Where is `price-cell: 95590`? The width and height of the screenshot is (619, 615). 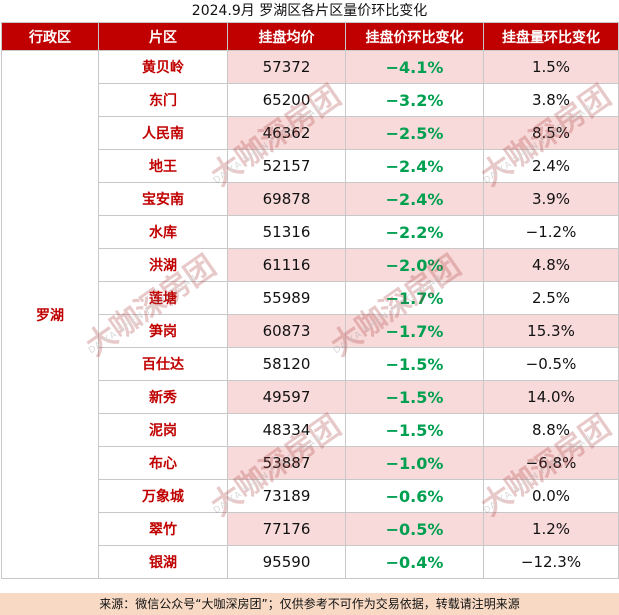 price-cell: 95590 is located at coordinates (286, 562).